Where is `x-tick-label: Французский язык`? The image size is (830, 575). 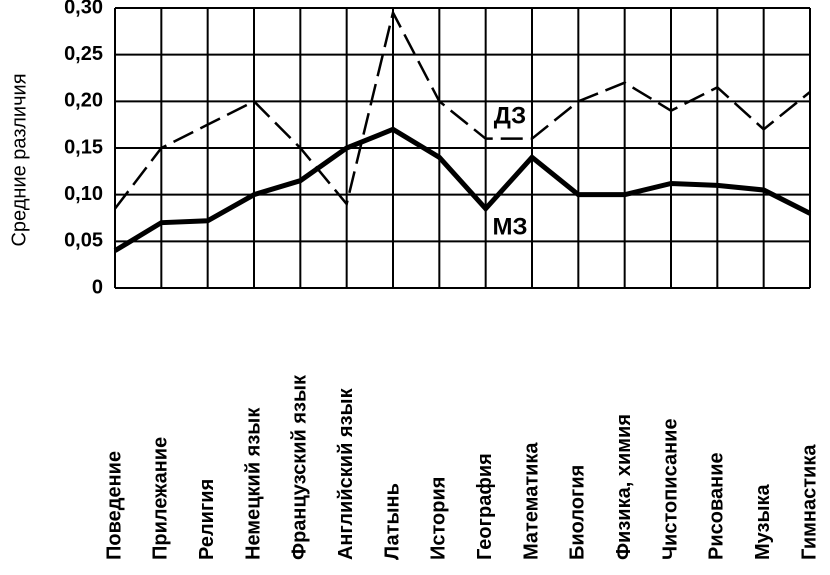
x-tick-label: Французский язык is located at coordinates (300, 467).